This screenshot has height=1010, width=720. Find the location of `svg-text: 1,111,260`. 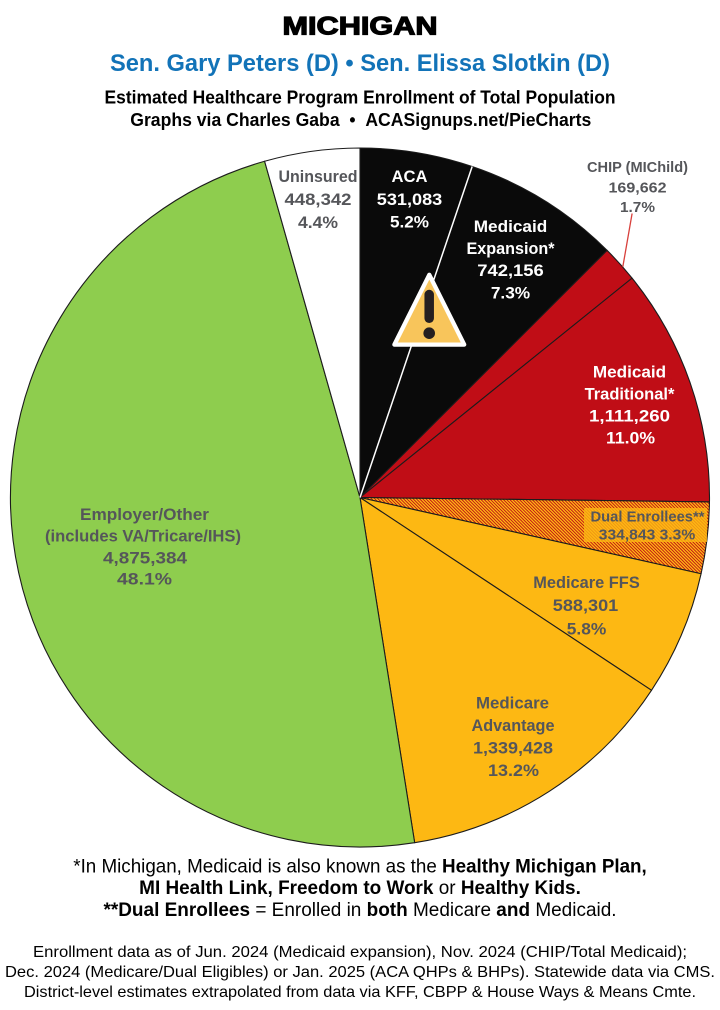

svg-text: 1,111,260 is located at coordinates (629, 416).